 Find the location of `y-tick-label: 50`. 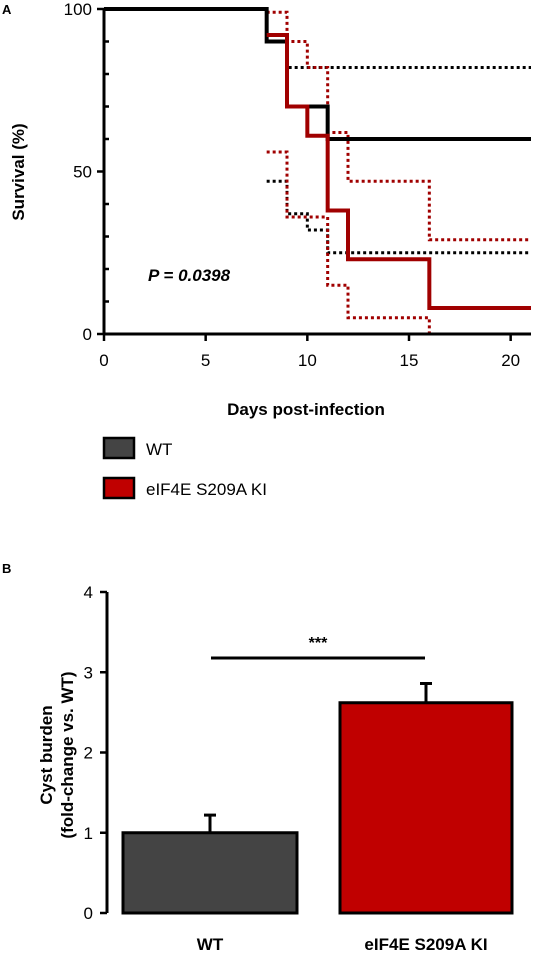

y-tick-label: 50 is located at coordinates (82, 172).